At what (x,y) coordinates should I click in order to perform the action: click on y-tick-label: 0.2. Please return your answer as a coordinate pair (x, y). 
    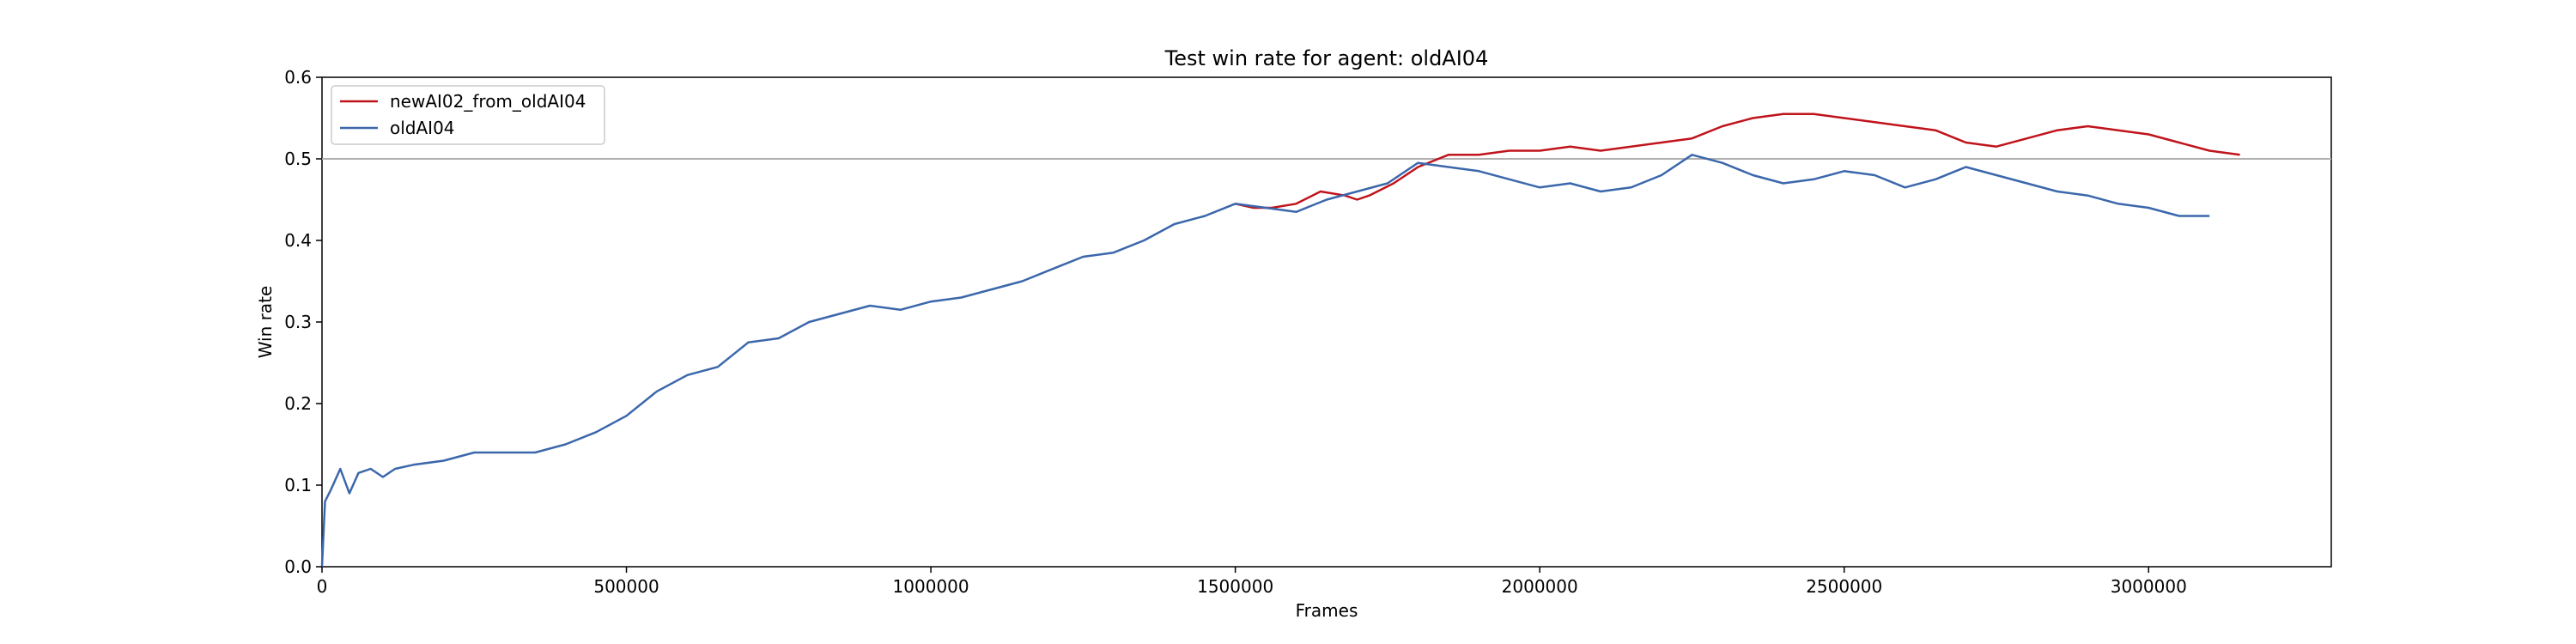
    Looking at the image, I should click on (298, 403).